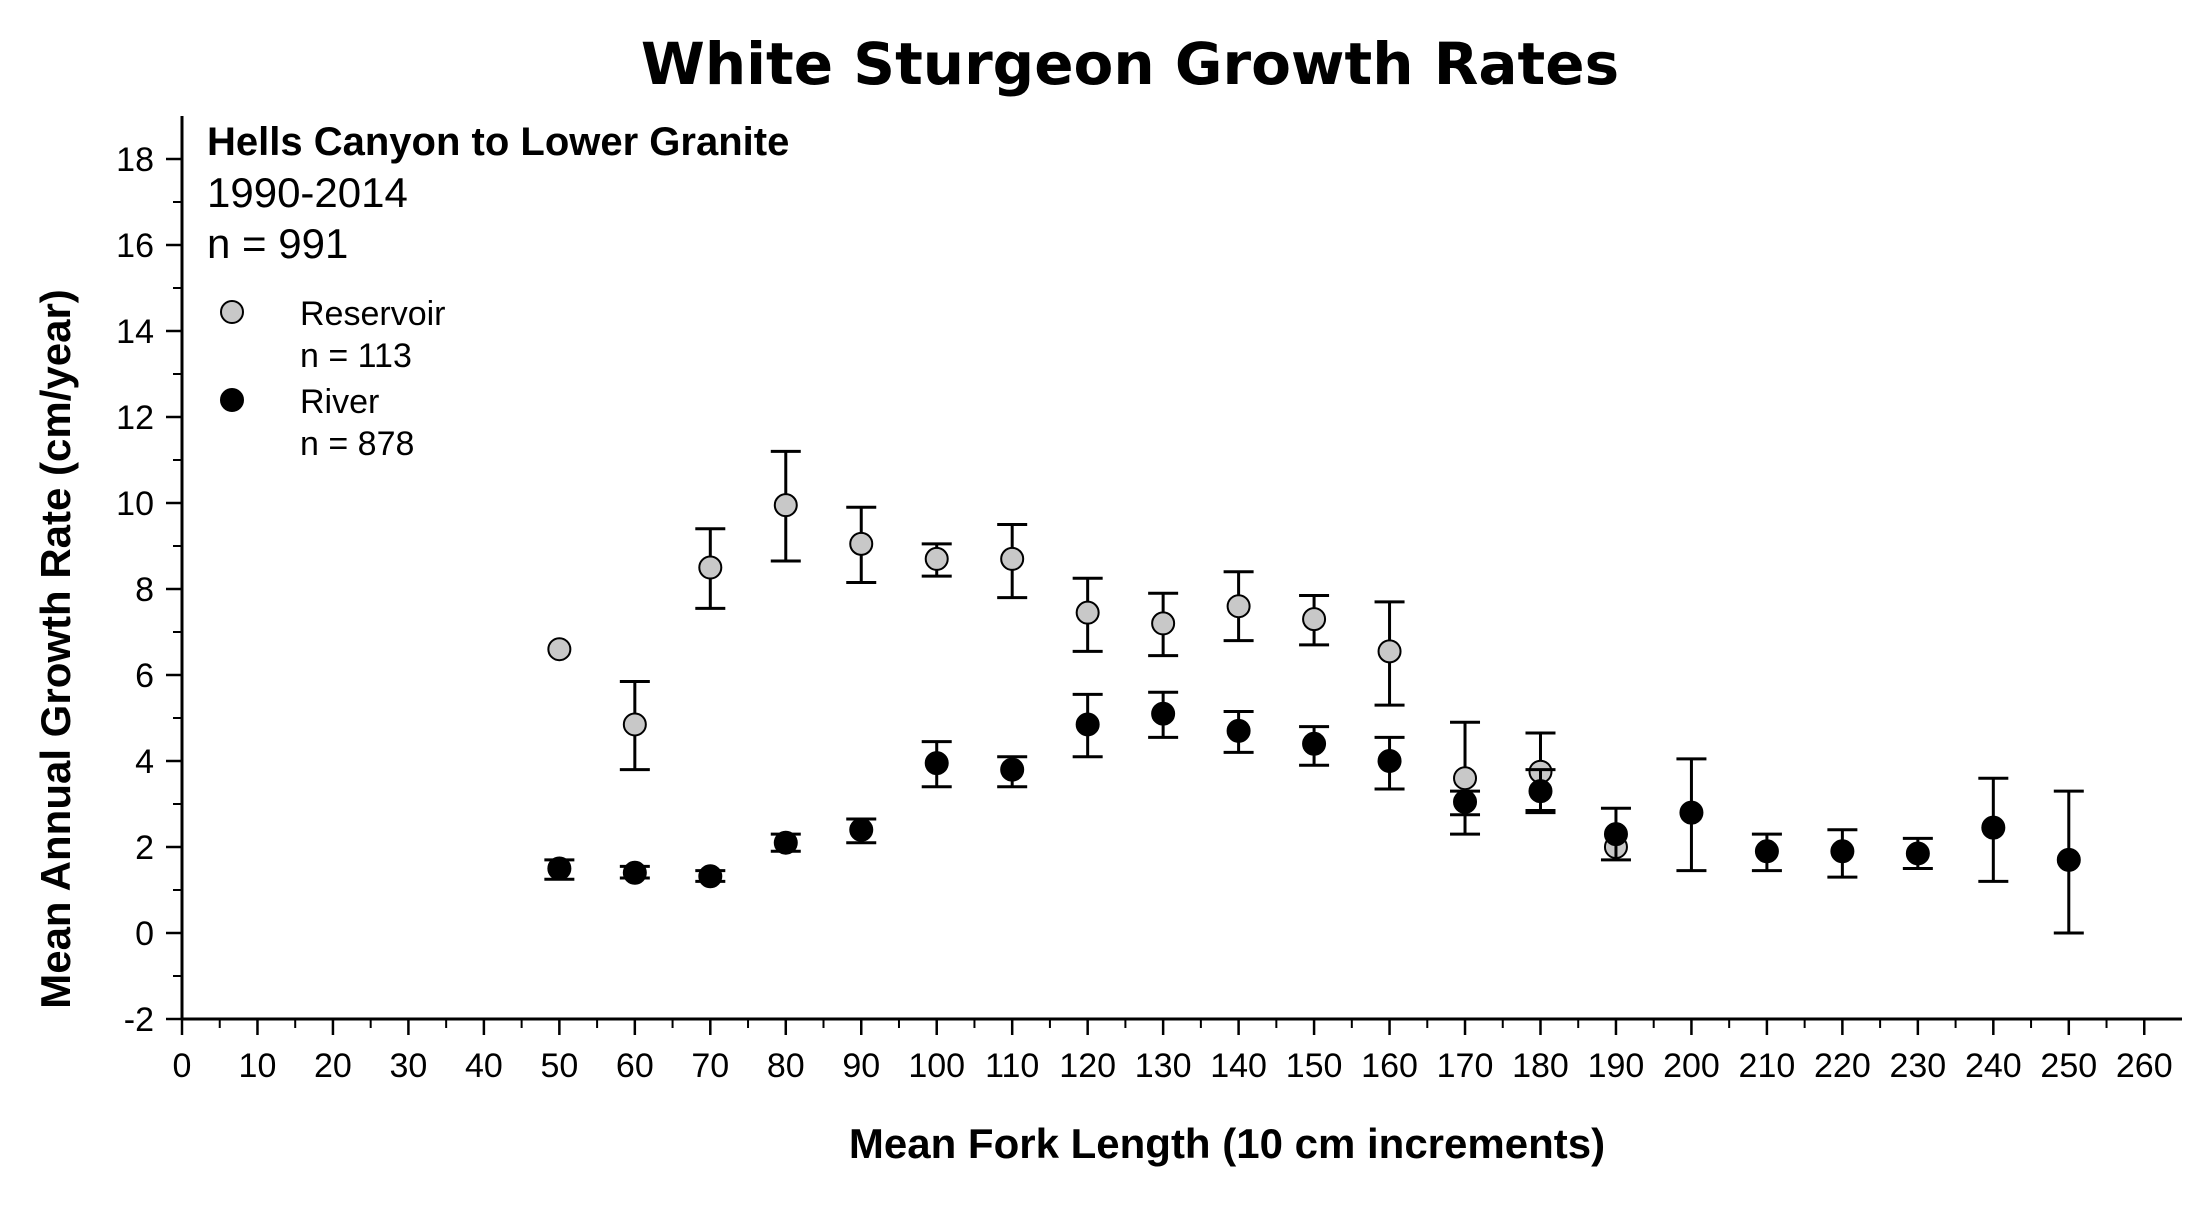 This screenshot has width=2206, height=1211. I want to click on y-tick-label: 12, so click(135, 418).